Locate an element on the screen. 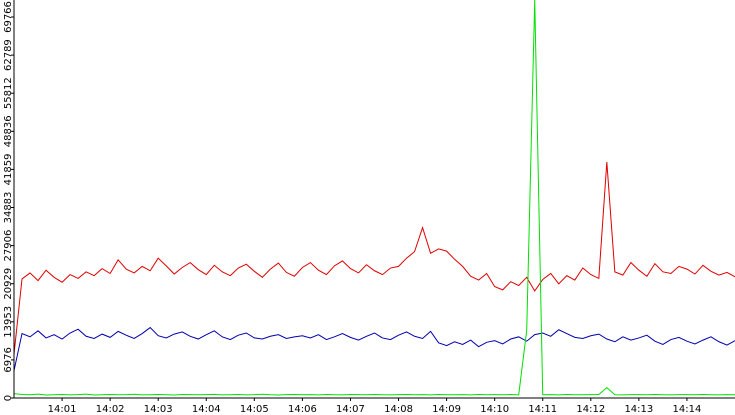  x-tick-label: 14:08 is located at coordinates (398, 409).